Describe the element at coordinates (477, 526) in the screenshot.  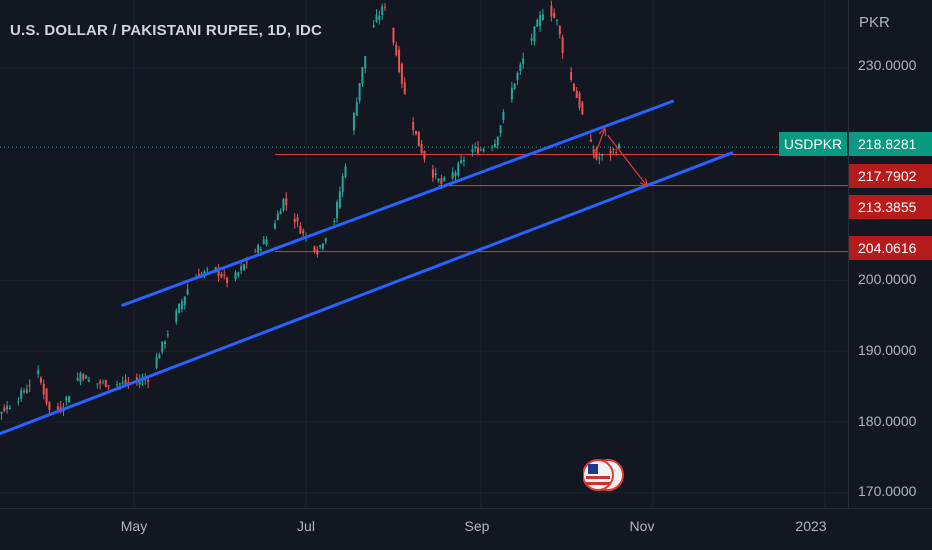
I see `time-tick: Sep` at that location.